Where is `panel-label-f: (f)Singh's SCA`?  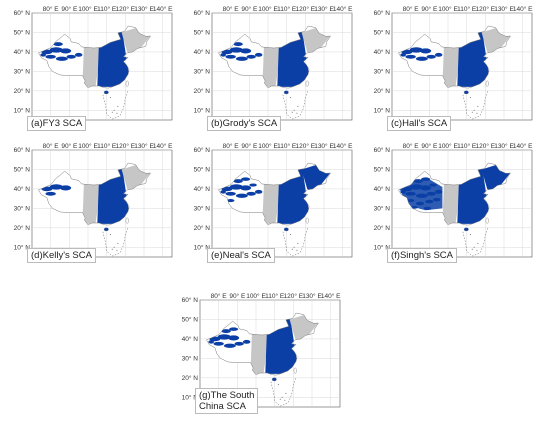
panel-label-f: (f)Singh's SCA is located at coordinates (422, 255).